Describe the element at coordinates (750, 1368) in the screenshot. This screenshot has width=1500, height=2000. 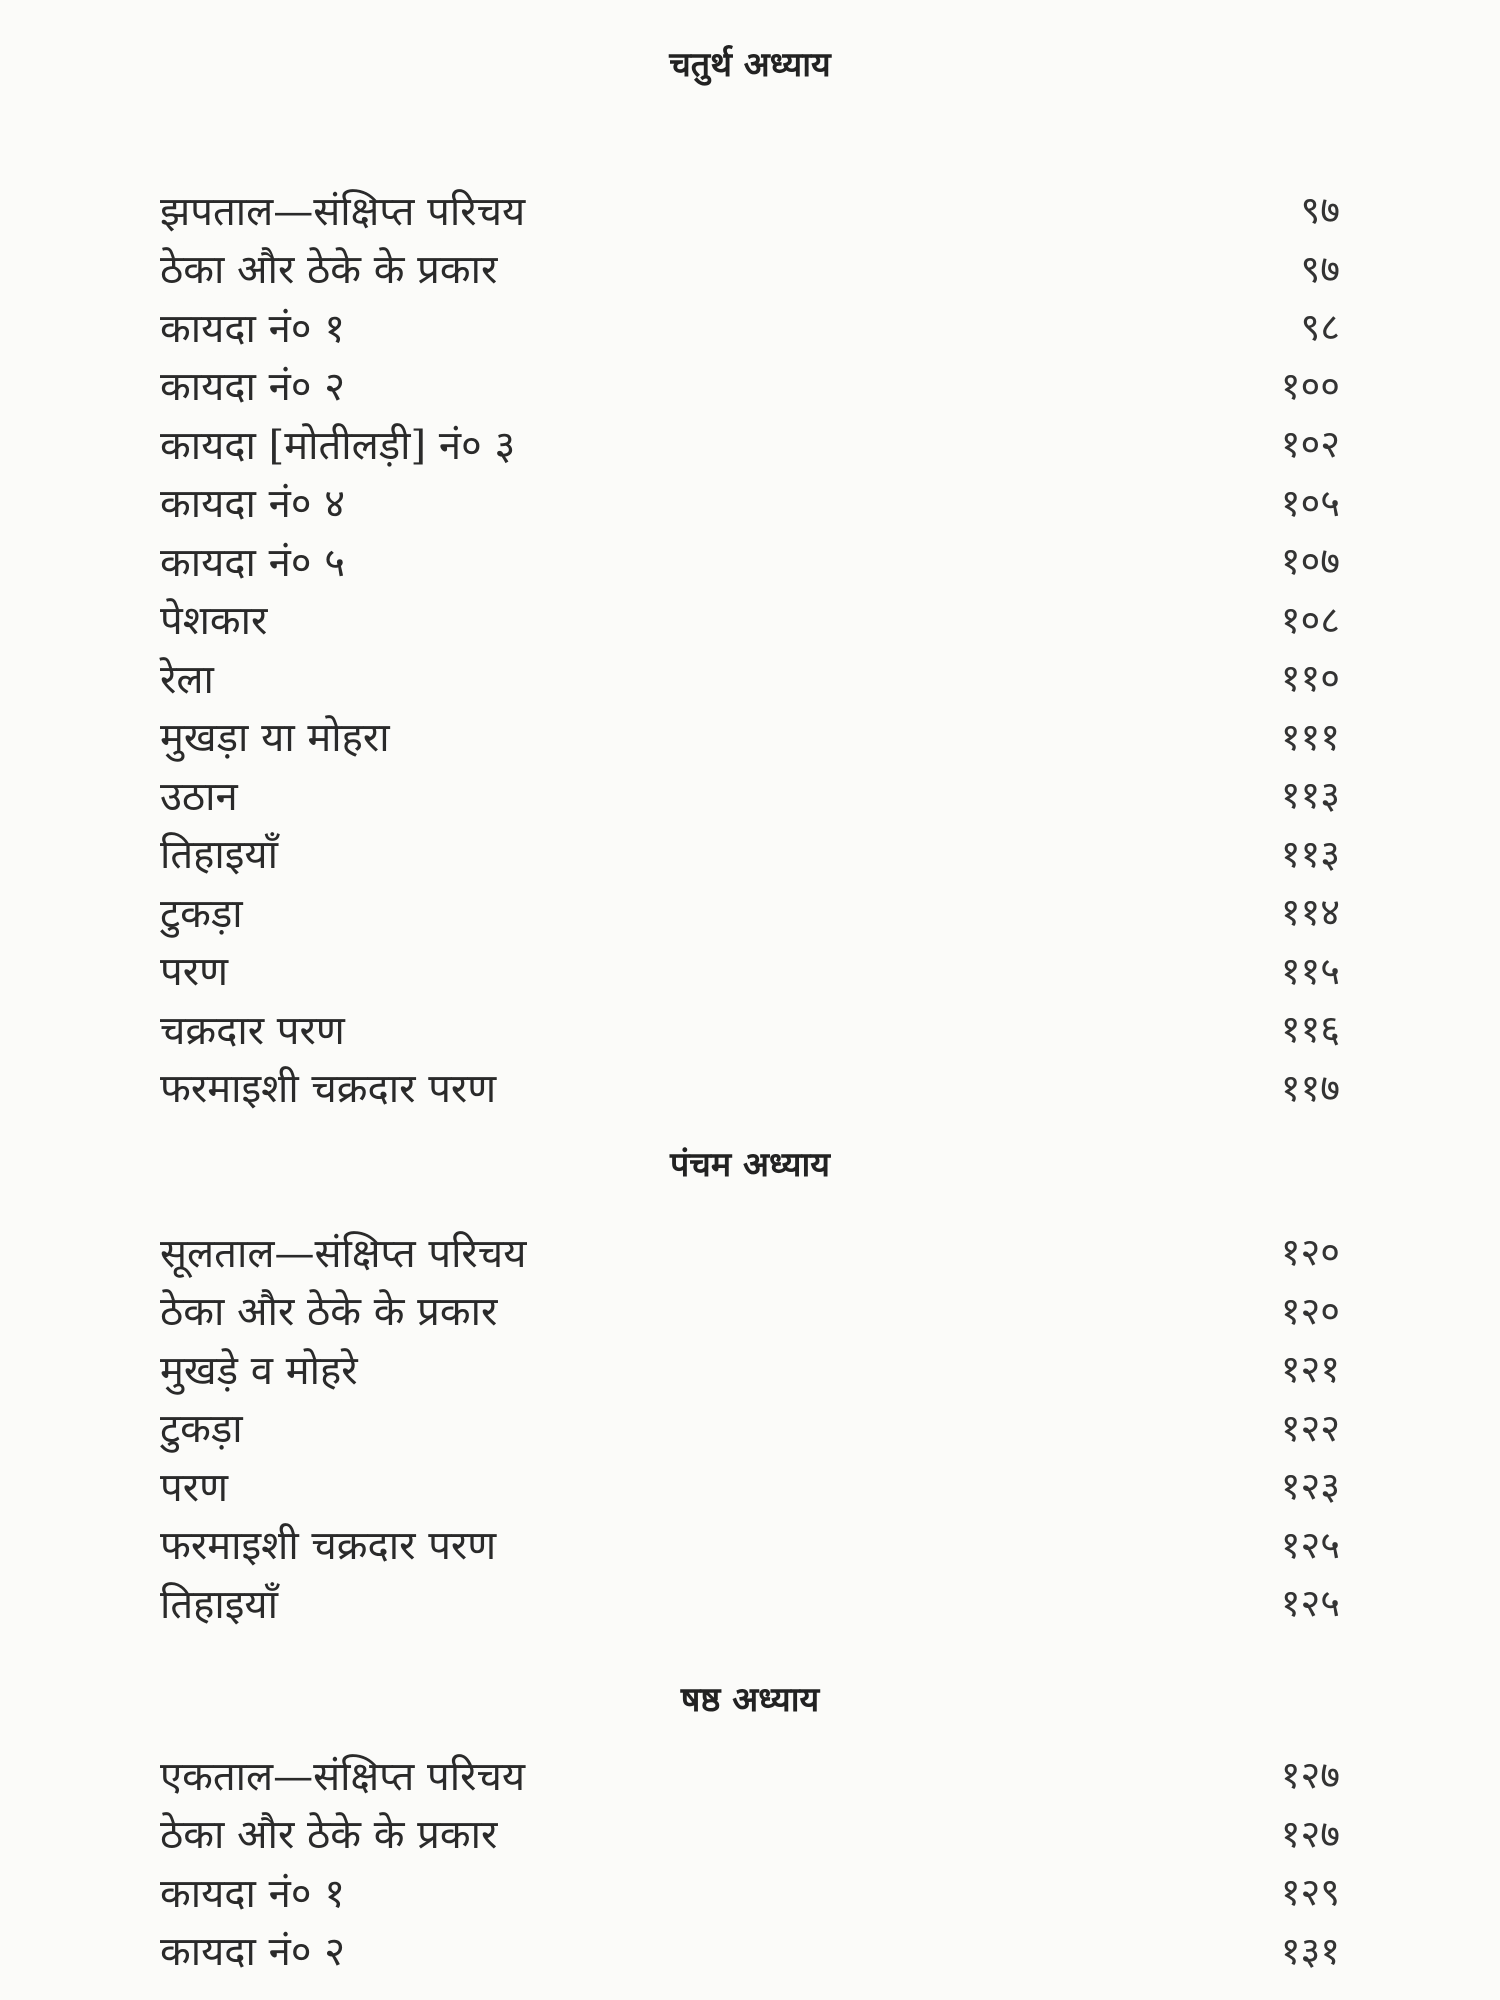
I see `toc-entry: मुखड़े व मोहरे १२१` at that location.